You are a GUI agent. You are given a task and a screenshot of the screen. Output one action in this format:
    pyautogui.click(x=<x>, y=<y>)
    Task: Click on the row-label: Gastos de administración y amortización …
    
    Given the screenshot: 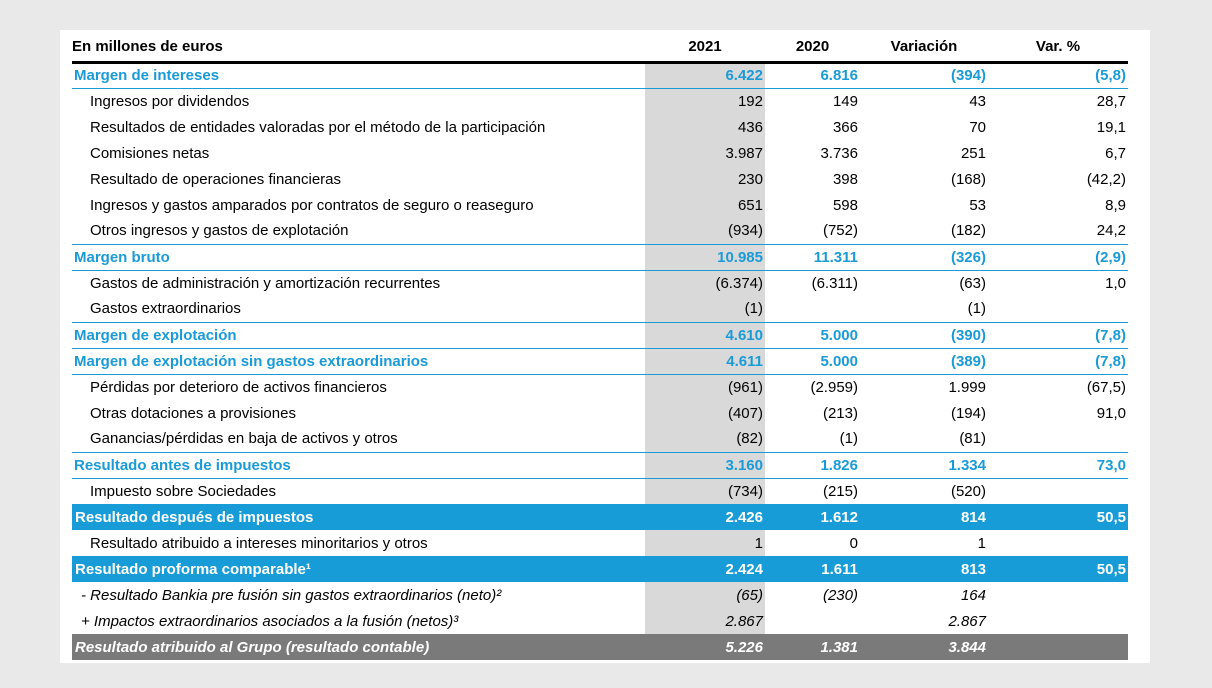 What is the action you would take?
    pyautogui.click(x=265, y=283)
    